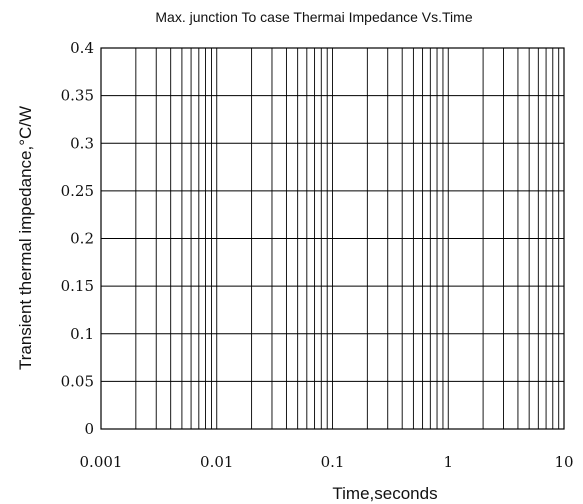 The height and width of the screenshot is (504, 583). I want to click on y-tick-label: 0.3, so click(82, 143).